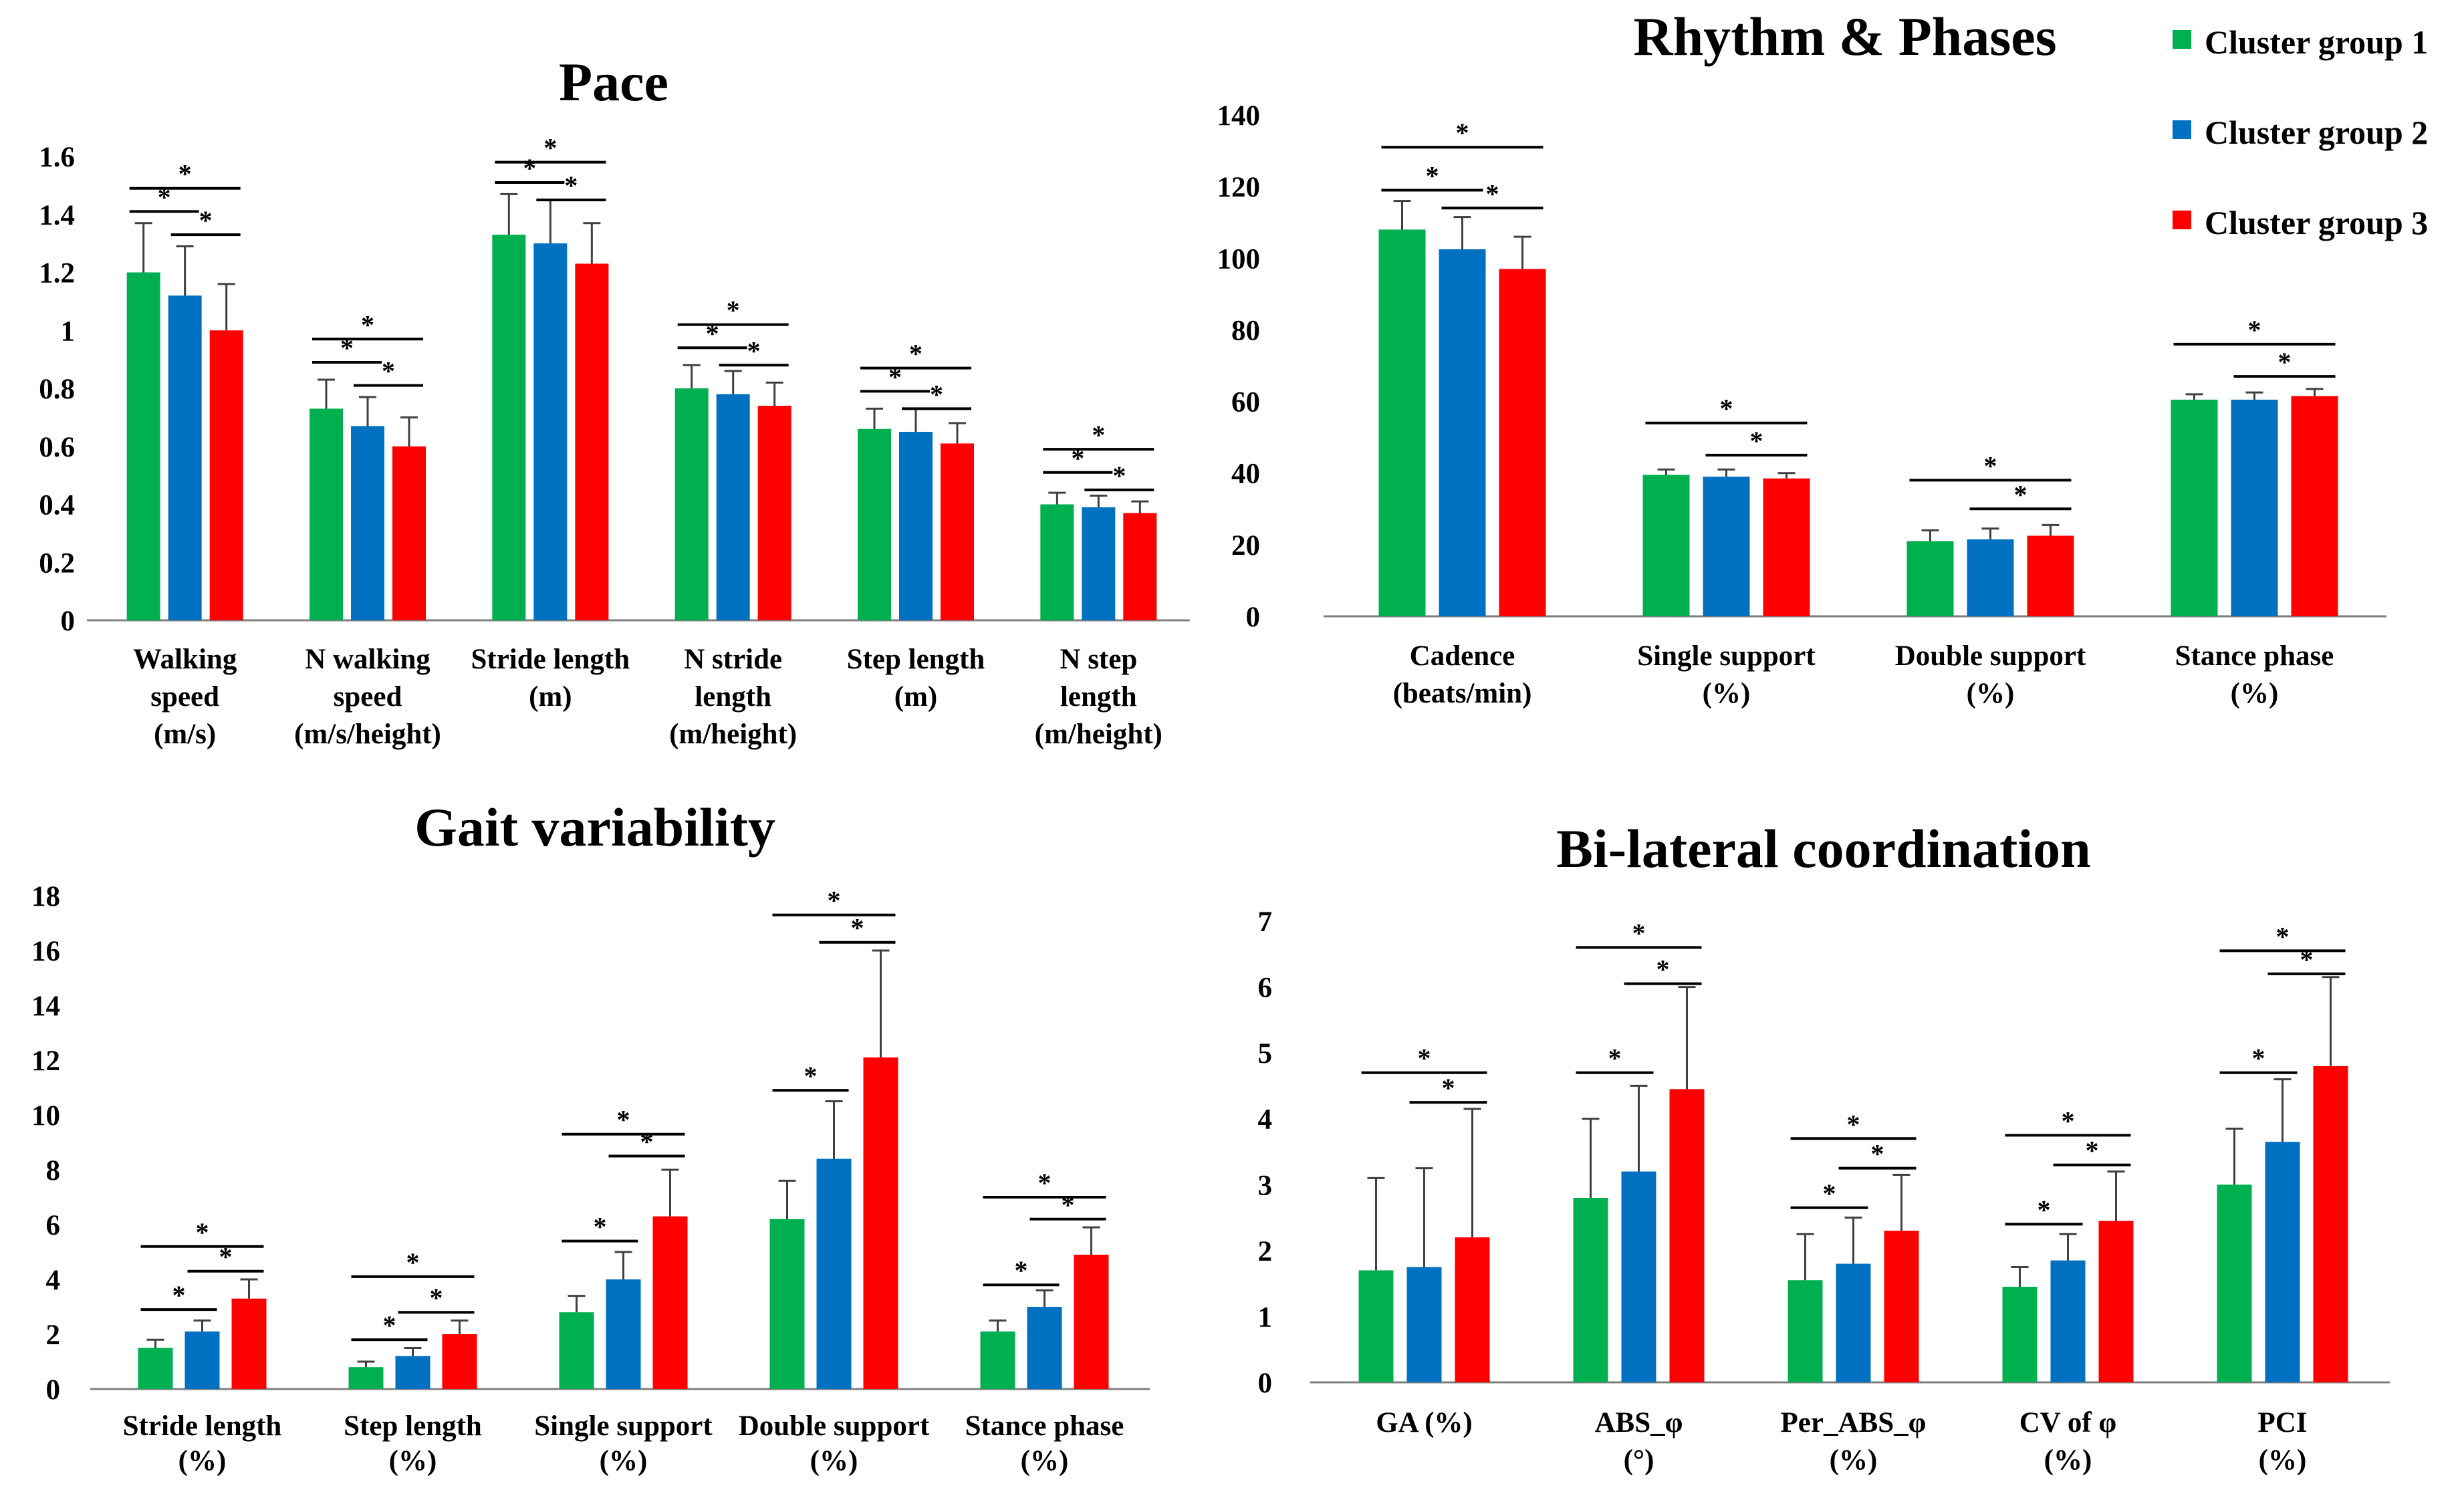  Describe the element at coordinates (1265, 1317) in the screenshot. I see `y-tick-label: 1` at that location.